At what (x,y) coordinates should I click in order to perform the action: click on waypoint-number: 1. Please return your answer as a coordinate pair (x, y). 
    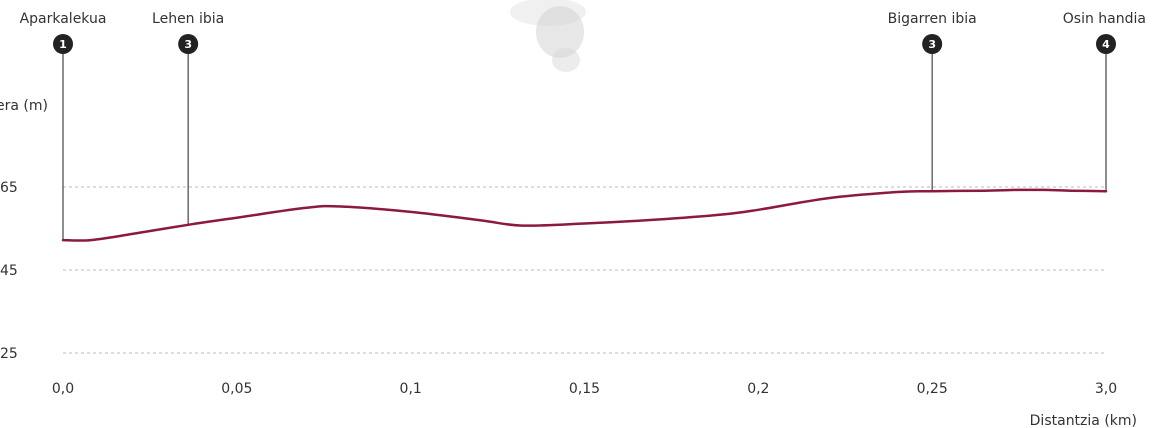
    Looking at the image, I should click on (63, 44).